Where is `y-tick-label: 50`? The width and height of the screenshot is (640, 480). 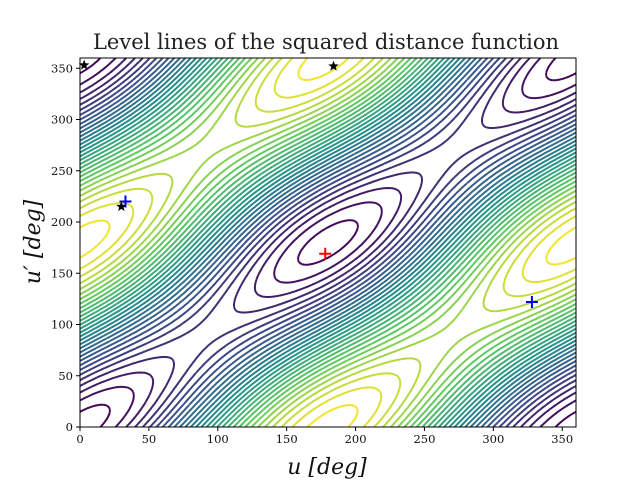
y-tick-label: 50 is located at coordinates (65, 376).